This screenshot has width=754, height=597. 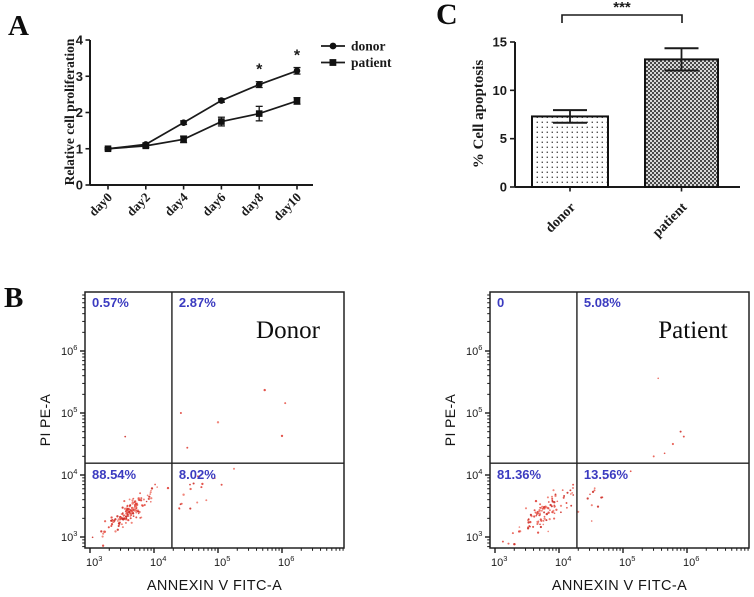 I want to click on significance-asterisks: **, so click(x=278, y=63).